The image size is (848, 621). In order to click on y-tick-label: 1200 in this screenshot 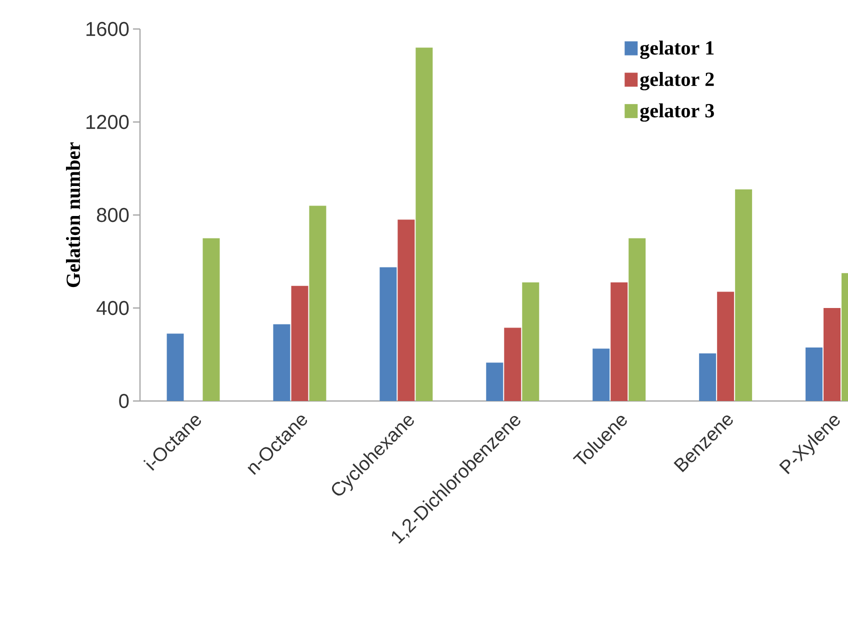, I will do `click(107, 122)`.